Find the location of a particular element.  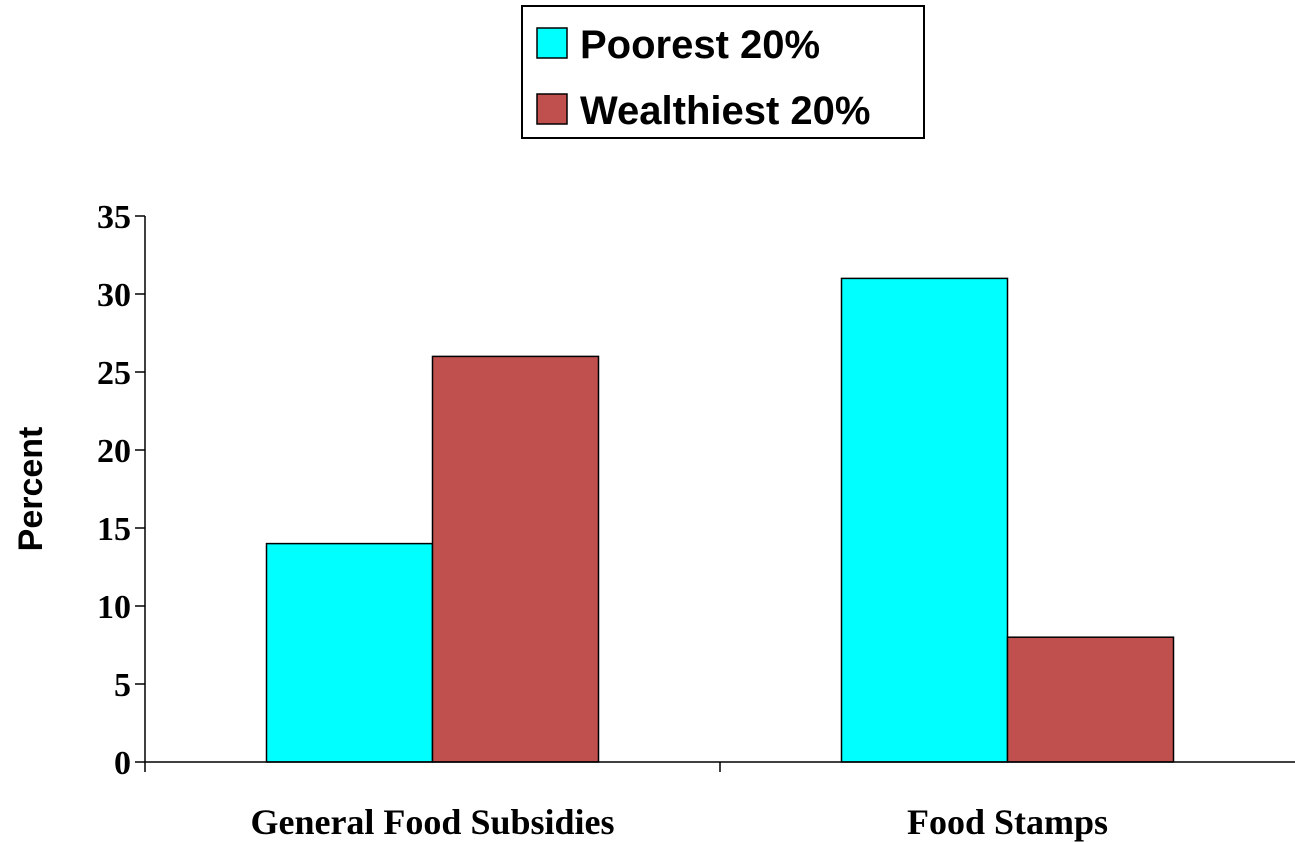

y-tick-label: 30 is located at coordinates (114, 295).